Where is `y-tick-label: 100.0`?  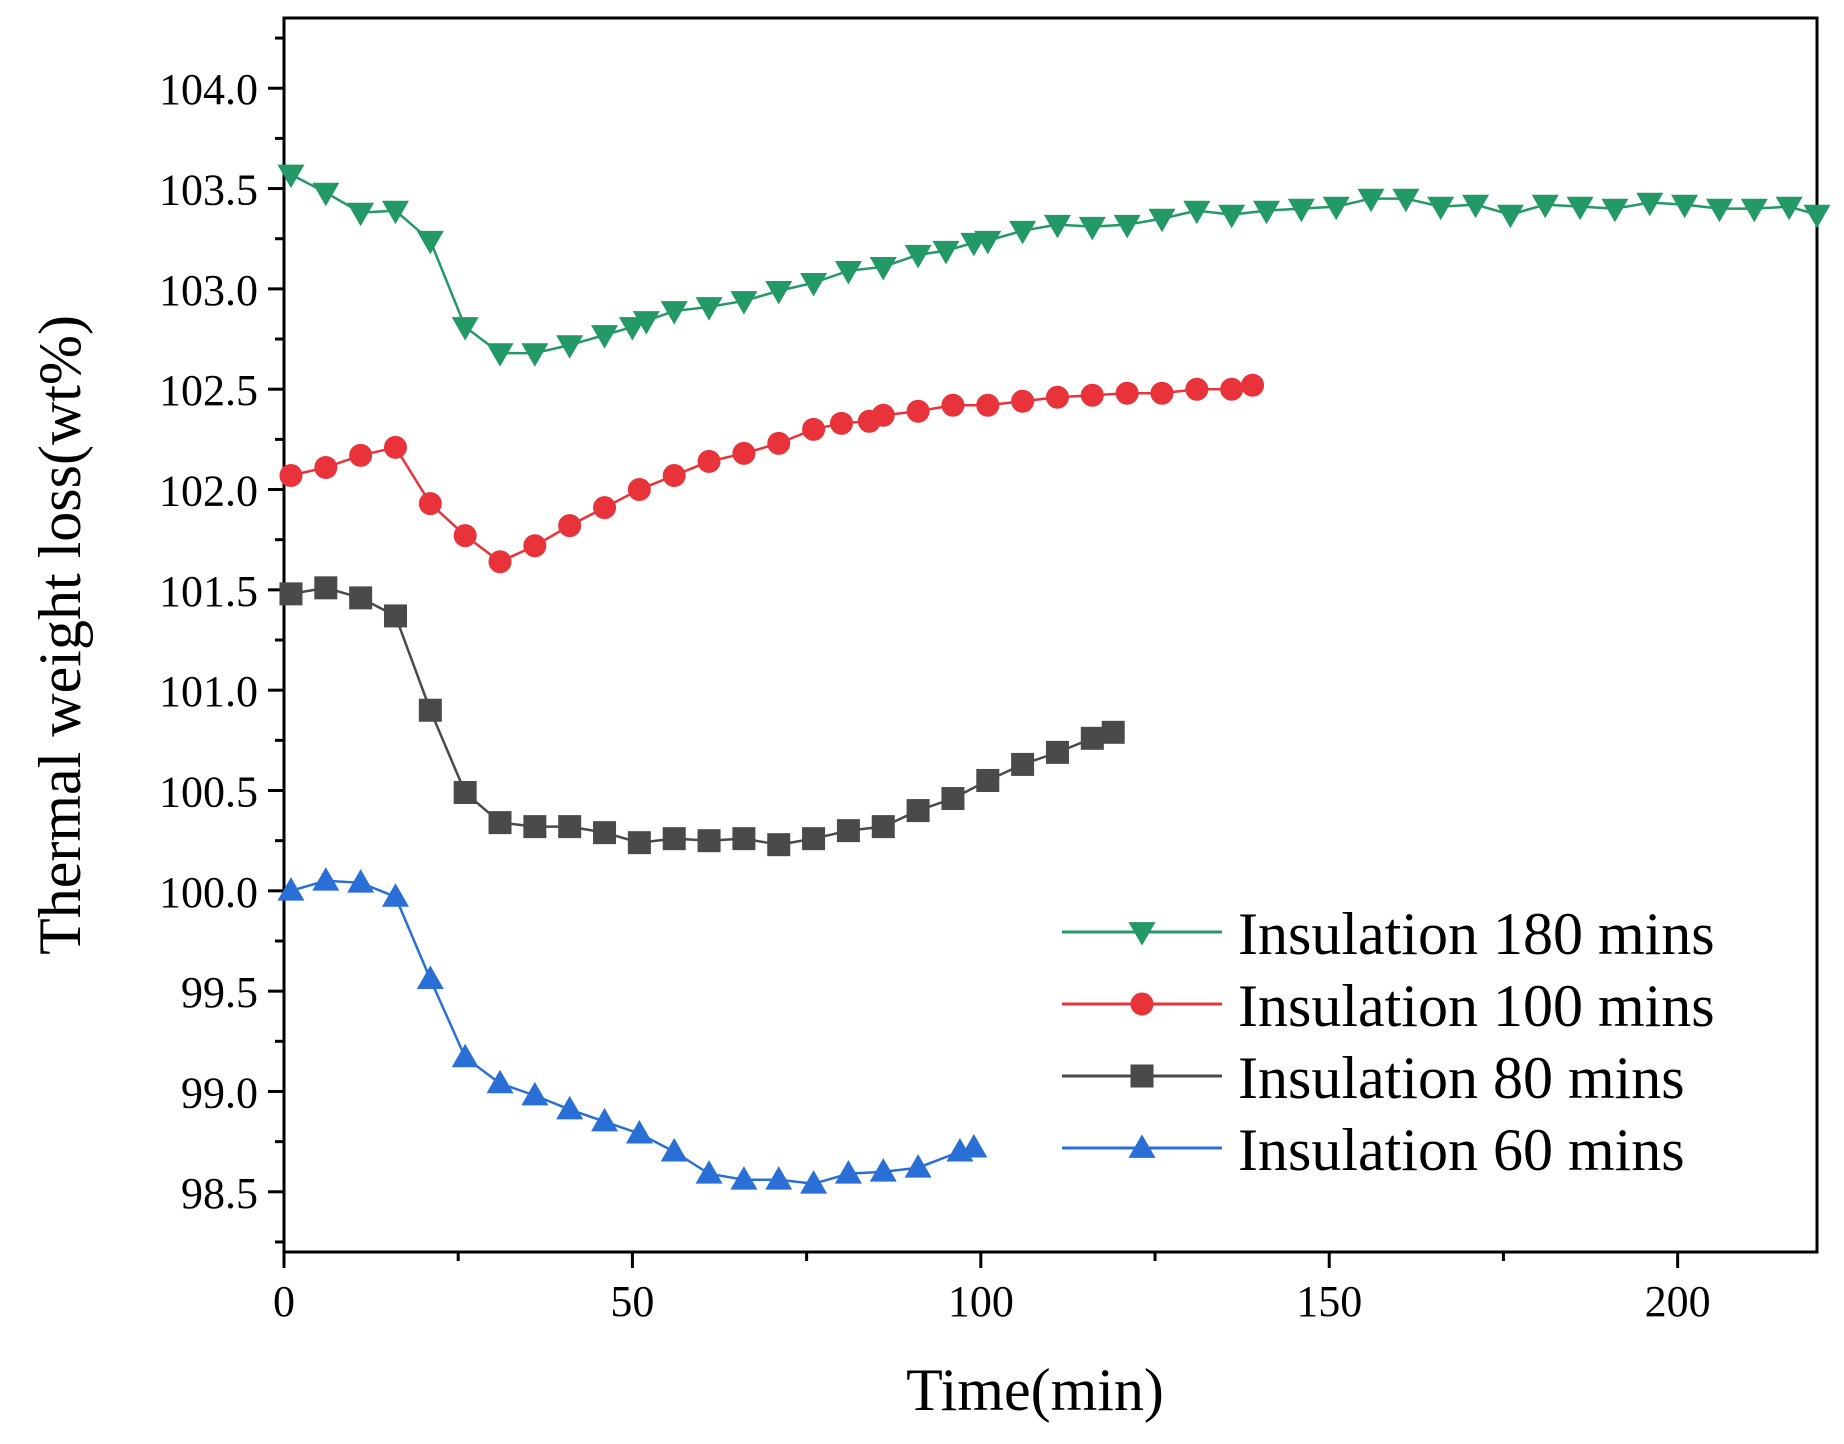 y-tick-label: 100.0 is located at coordinates (208, 892).